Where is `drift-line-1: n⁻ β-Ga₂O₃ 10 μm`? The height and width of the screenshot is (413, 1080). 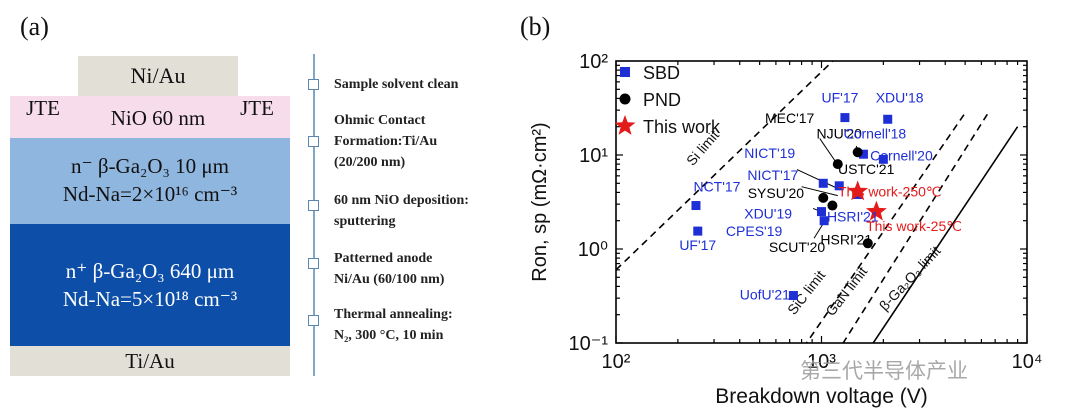 drift-line-1: n⁻ β-Ga₂O₃ 10 μm is located at coordinates (150, 166).